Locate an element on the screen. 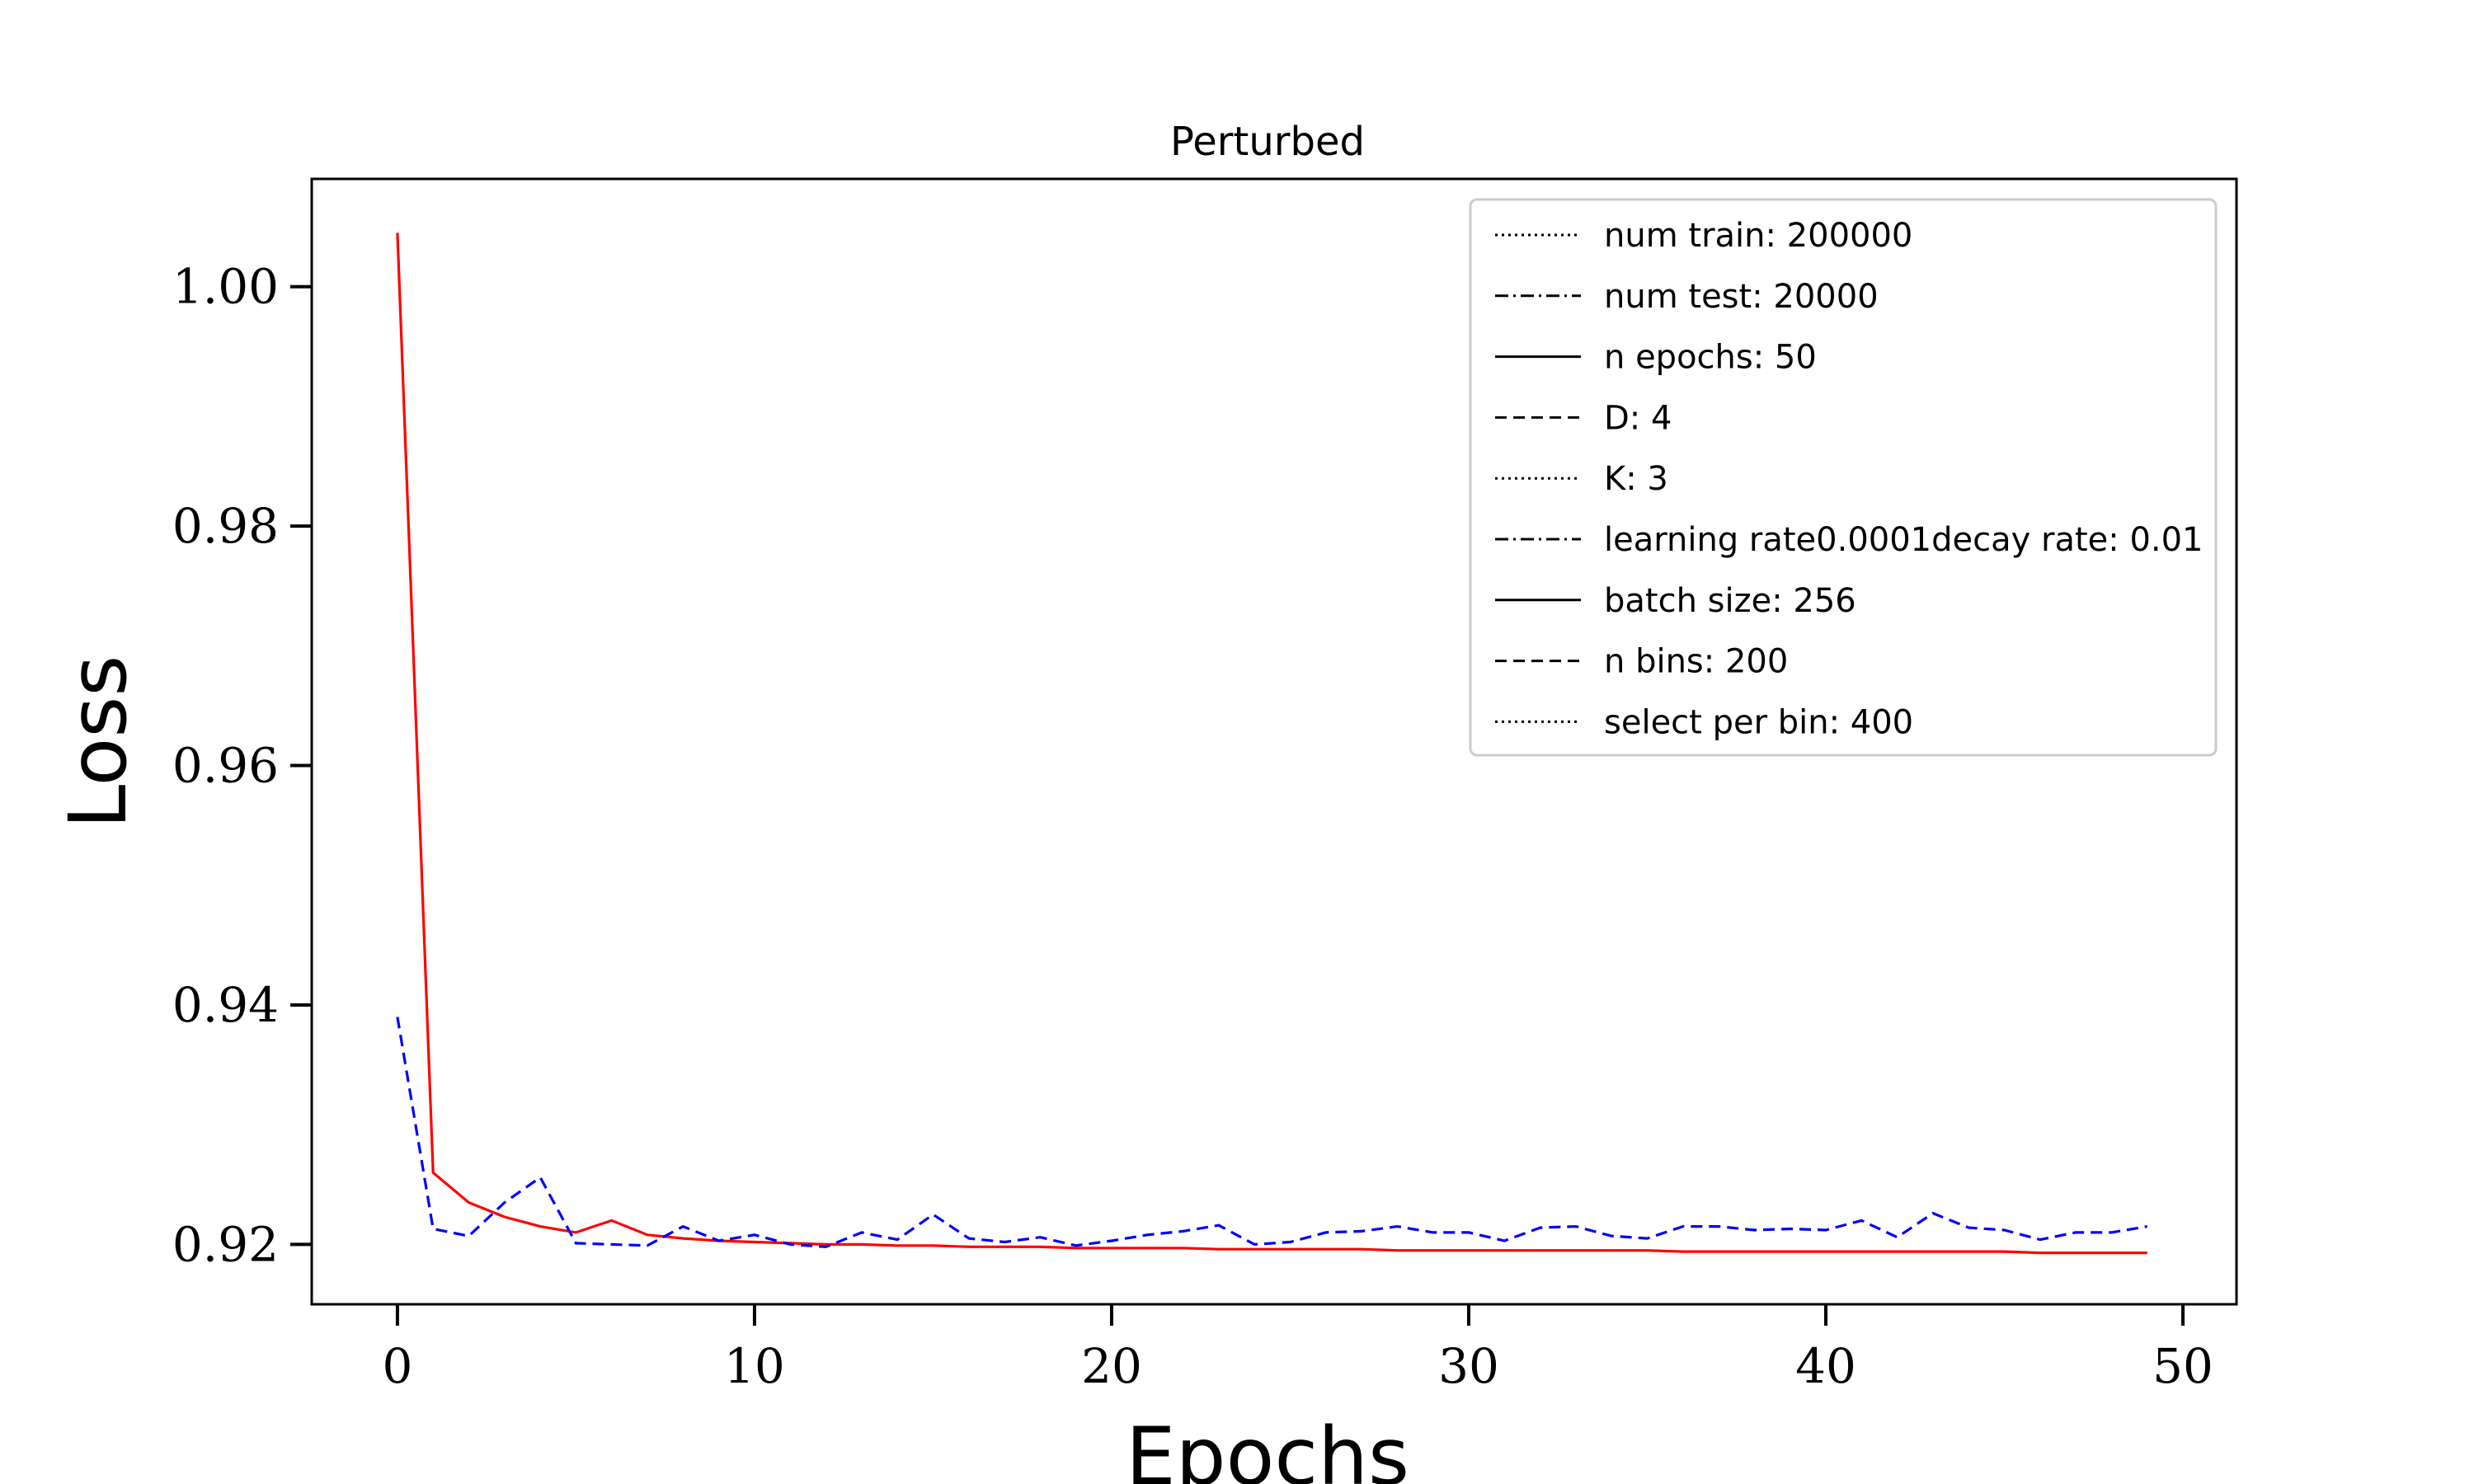  x-tick-label: 20 is located at coordinates (1111, 1366).